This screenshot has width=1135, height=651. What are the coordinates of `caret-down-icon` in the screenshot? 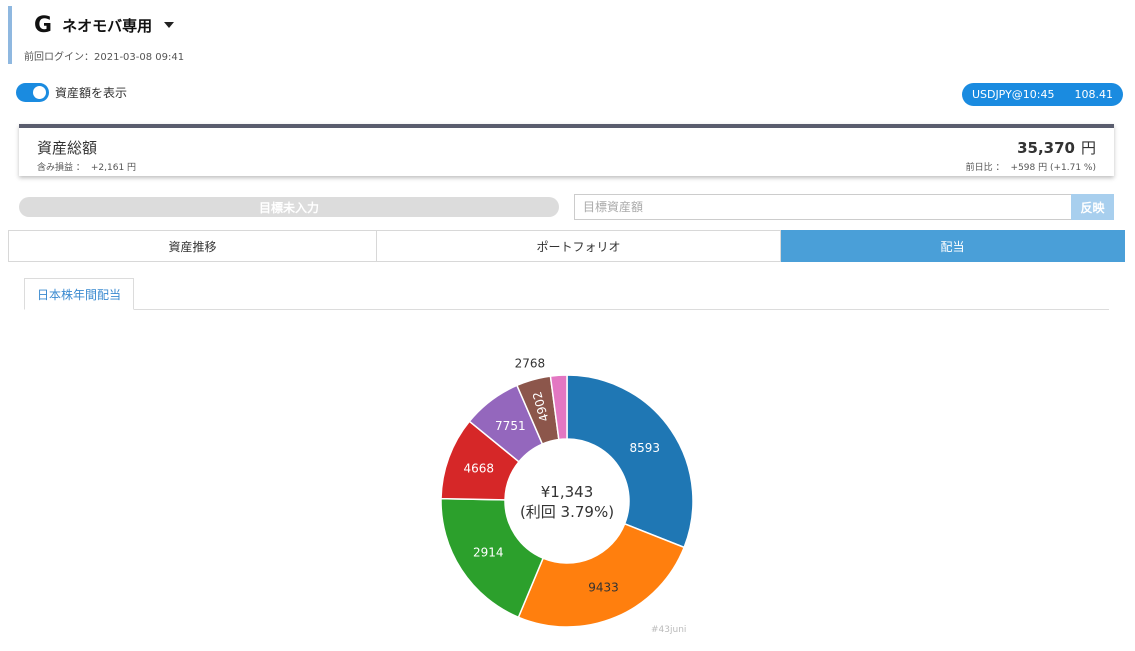 It's located at (169, 25).